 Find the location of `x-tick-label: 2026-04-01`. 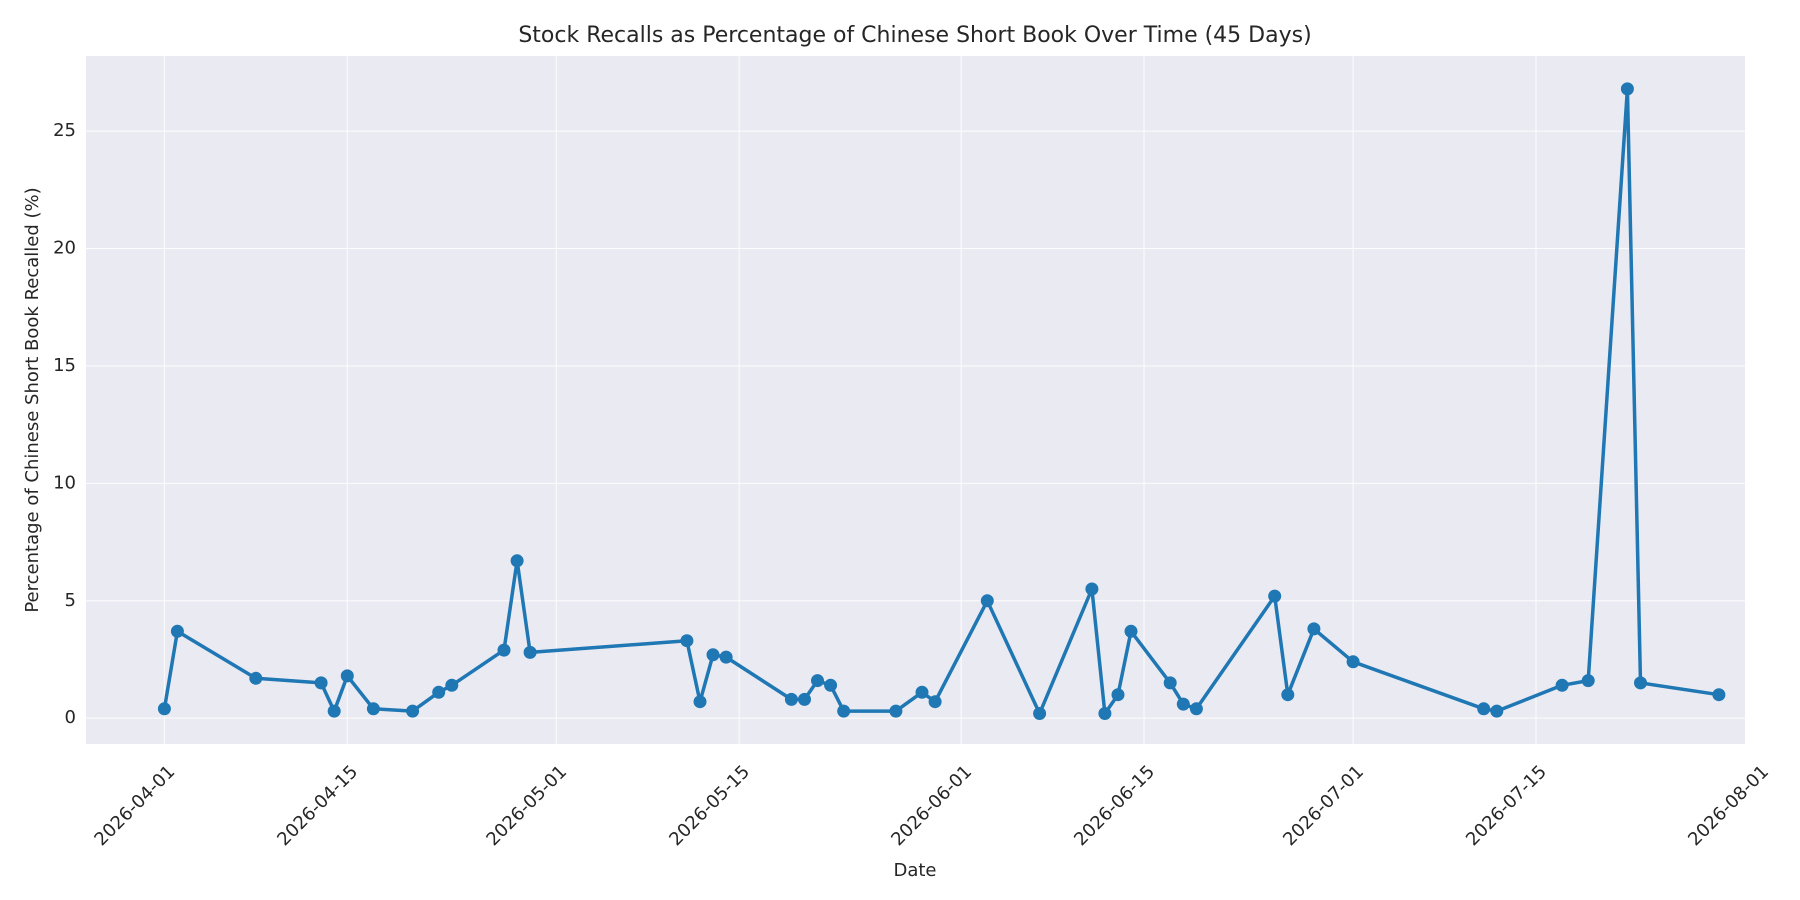

x-tick-label: 2026-04-01 is located at coordinates (134, 805).